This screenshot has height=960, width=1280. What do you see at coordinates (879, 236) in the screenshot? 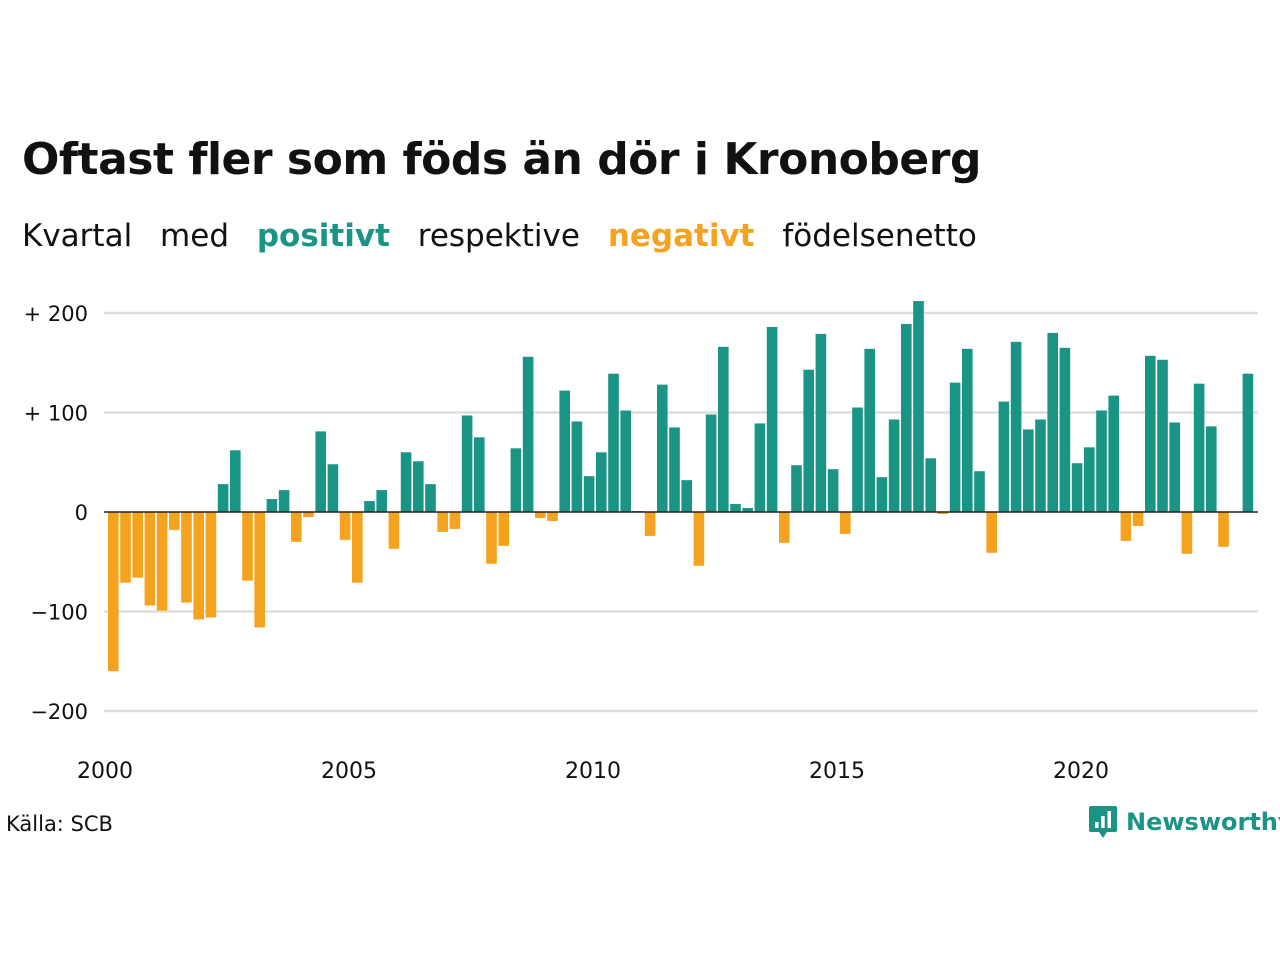
I see `subtitle-word-net-births: födelsenetto` at bounding box center [879, 236].